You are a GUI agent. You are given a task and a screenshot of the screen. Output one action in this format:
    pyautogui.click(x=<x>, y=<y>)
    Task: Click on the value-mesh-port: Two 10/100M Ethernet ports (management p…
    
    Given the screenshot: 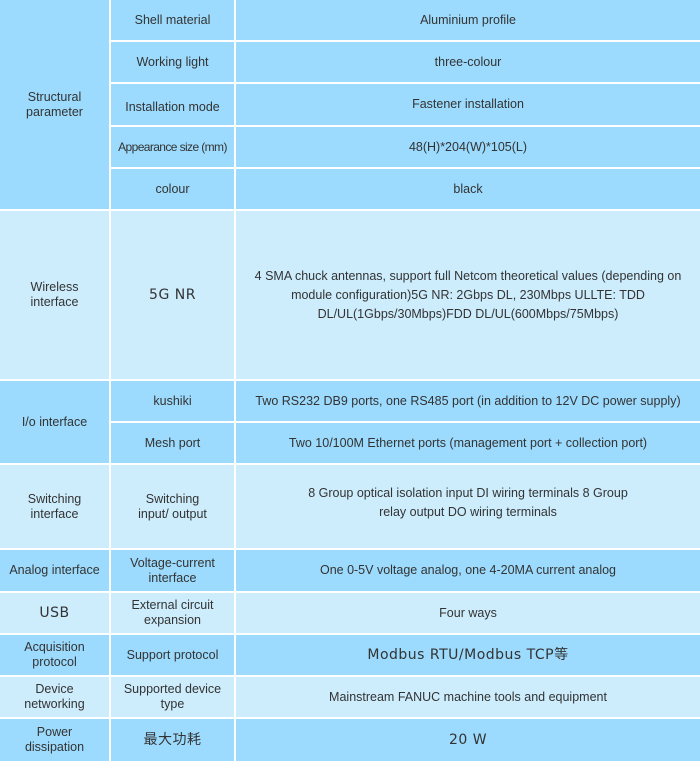 What is the action you would take?
    pyautogui.click(x=468, y=443)
    